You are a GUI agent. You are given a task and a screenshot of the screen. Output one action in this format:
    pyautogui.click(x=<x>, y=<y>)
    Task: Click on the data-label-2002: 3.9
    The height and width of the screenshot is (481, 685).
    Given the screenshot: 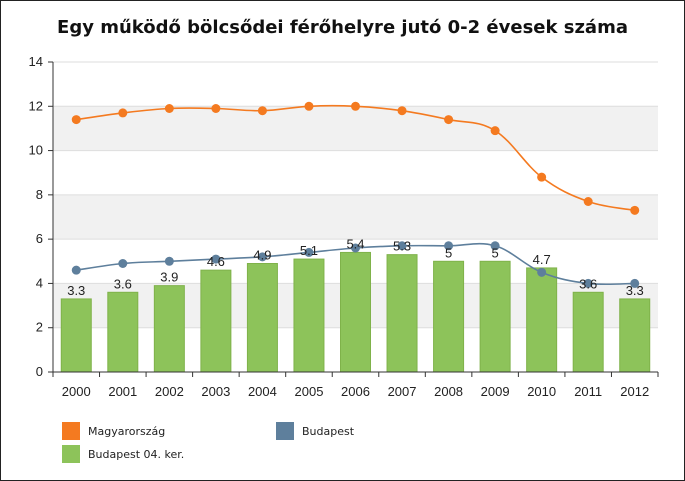 What is the action you would take?
    pyautogui.click(x=169, y=277)
    